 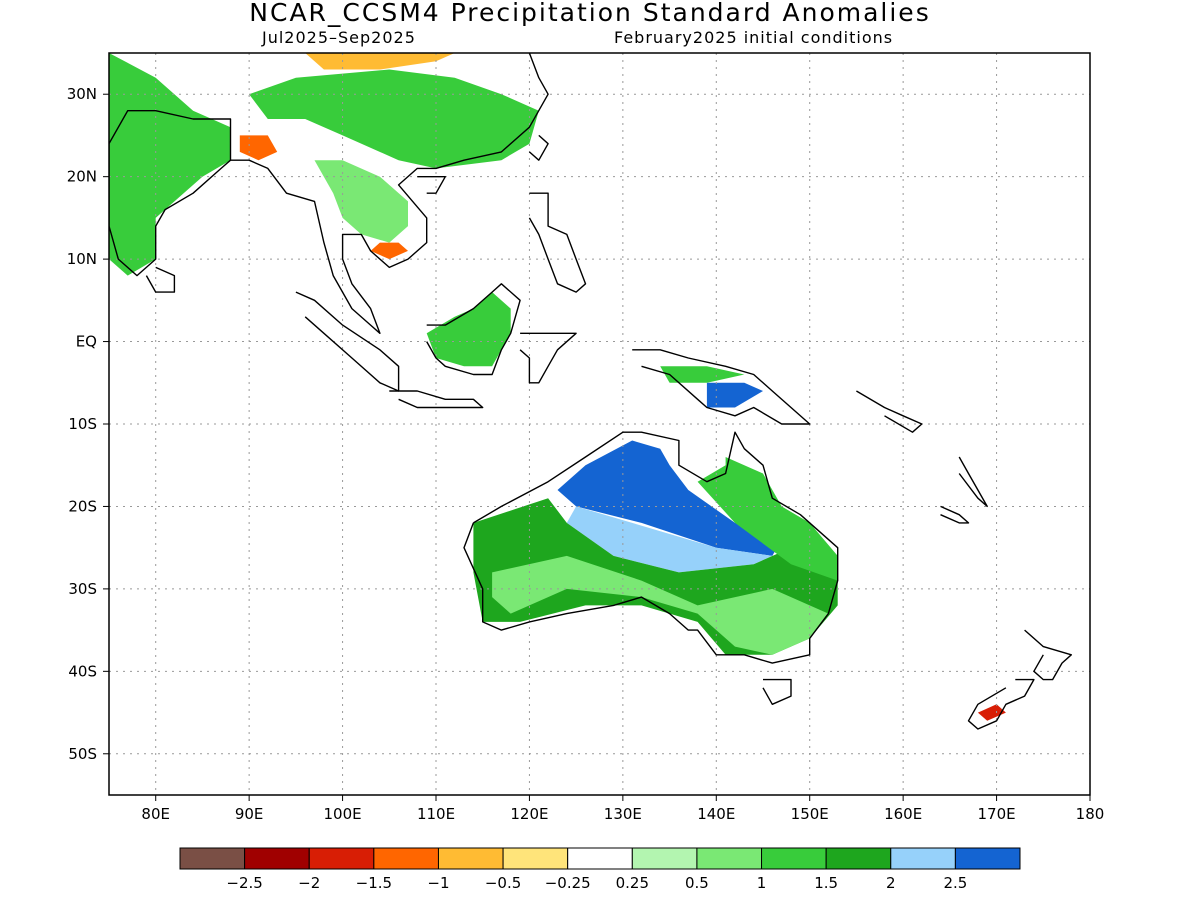 What do you see at coordinates (389, 251) in the screenshot?
I see `anomaly-region-cambodia-dry` at bounding box center [389, 251].